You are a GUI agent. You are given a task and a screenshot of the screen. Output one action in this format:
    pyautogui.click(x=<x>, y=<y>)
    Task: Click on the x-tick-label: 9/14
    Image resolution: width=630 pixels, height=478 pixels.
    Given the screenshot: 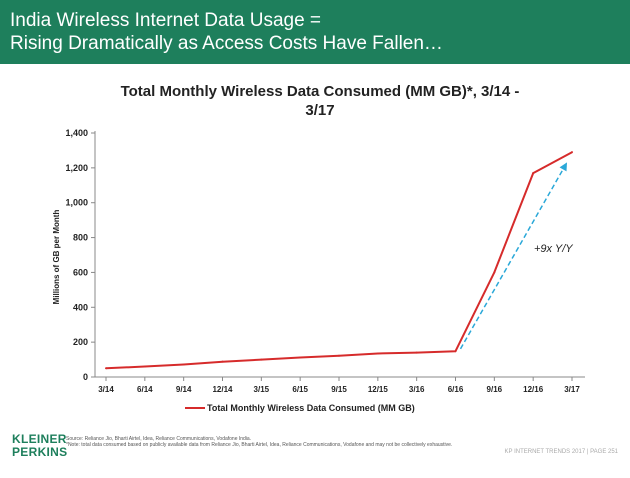 What is the action you would take?
    pyautogui.click(x=184, y=389)
    